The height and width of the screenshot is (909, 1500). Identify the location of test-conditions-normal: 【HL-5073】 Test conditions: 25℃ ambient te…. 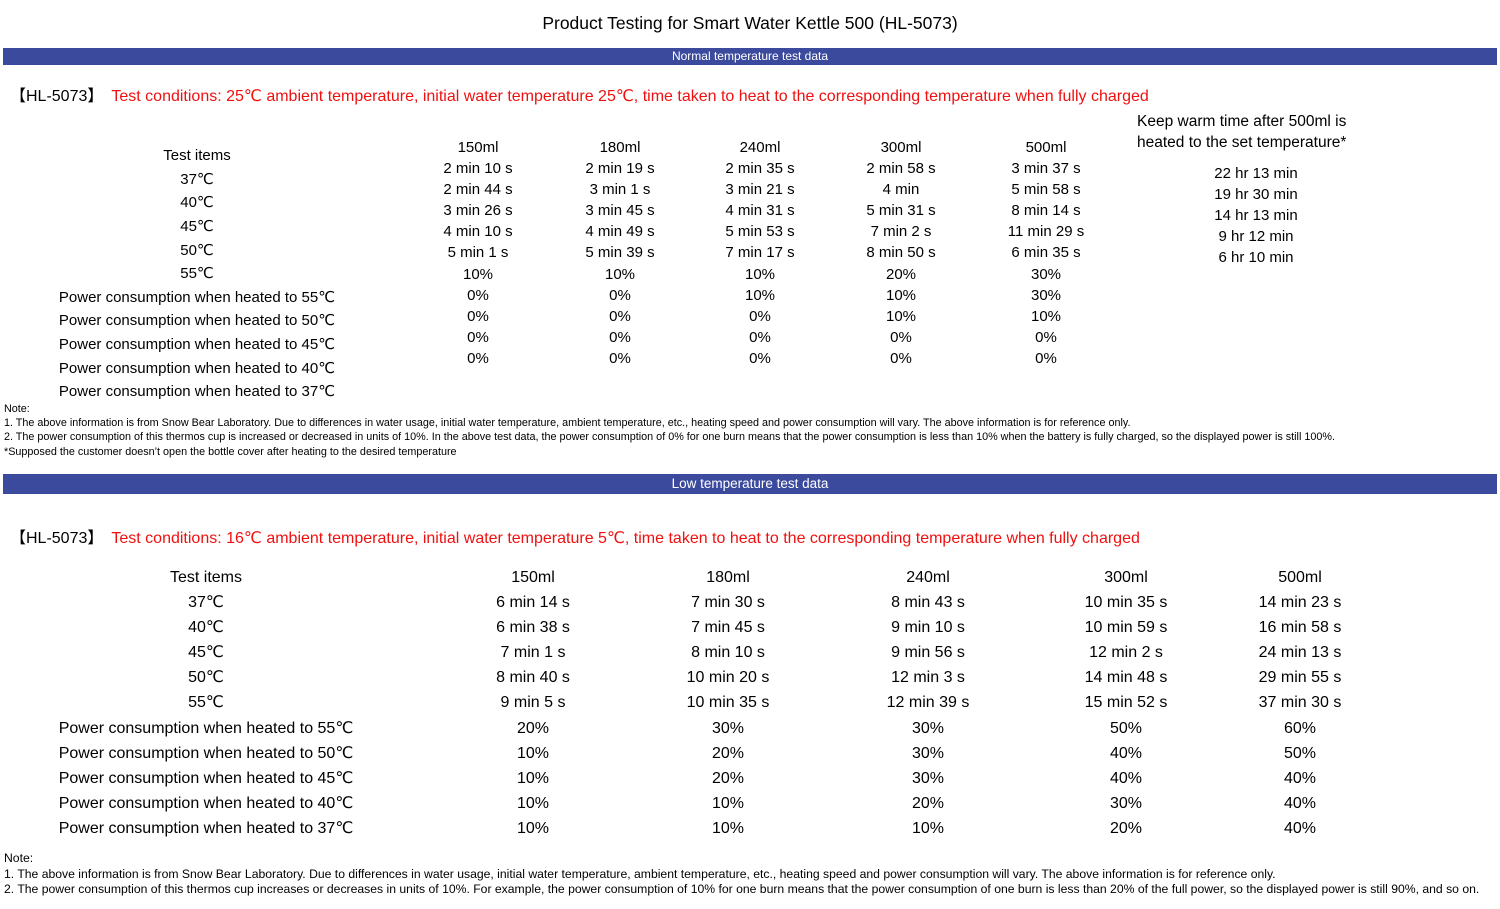
(579, 94).